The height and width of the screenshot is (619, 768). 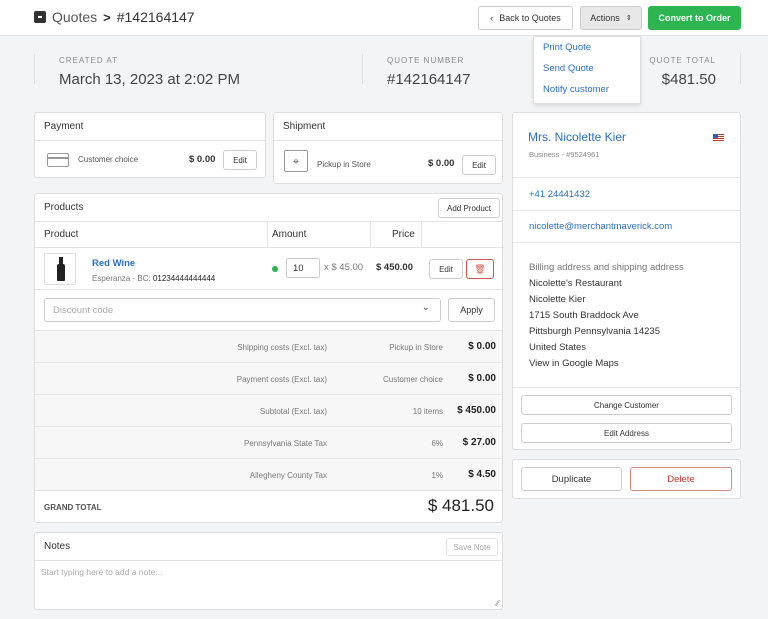 What do you see at coordinates (403, 234) in the screenshot?
I see `col-price: Price` at bounding box center [403, 234].